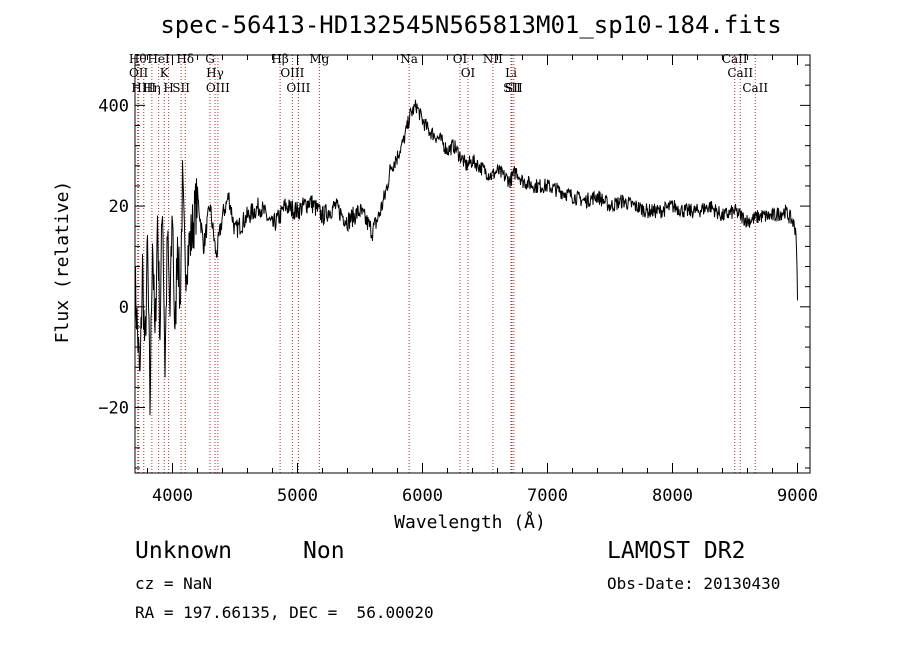  I want to click on x-tick-label: 4000, so click(172, 496).